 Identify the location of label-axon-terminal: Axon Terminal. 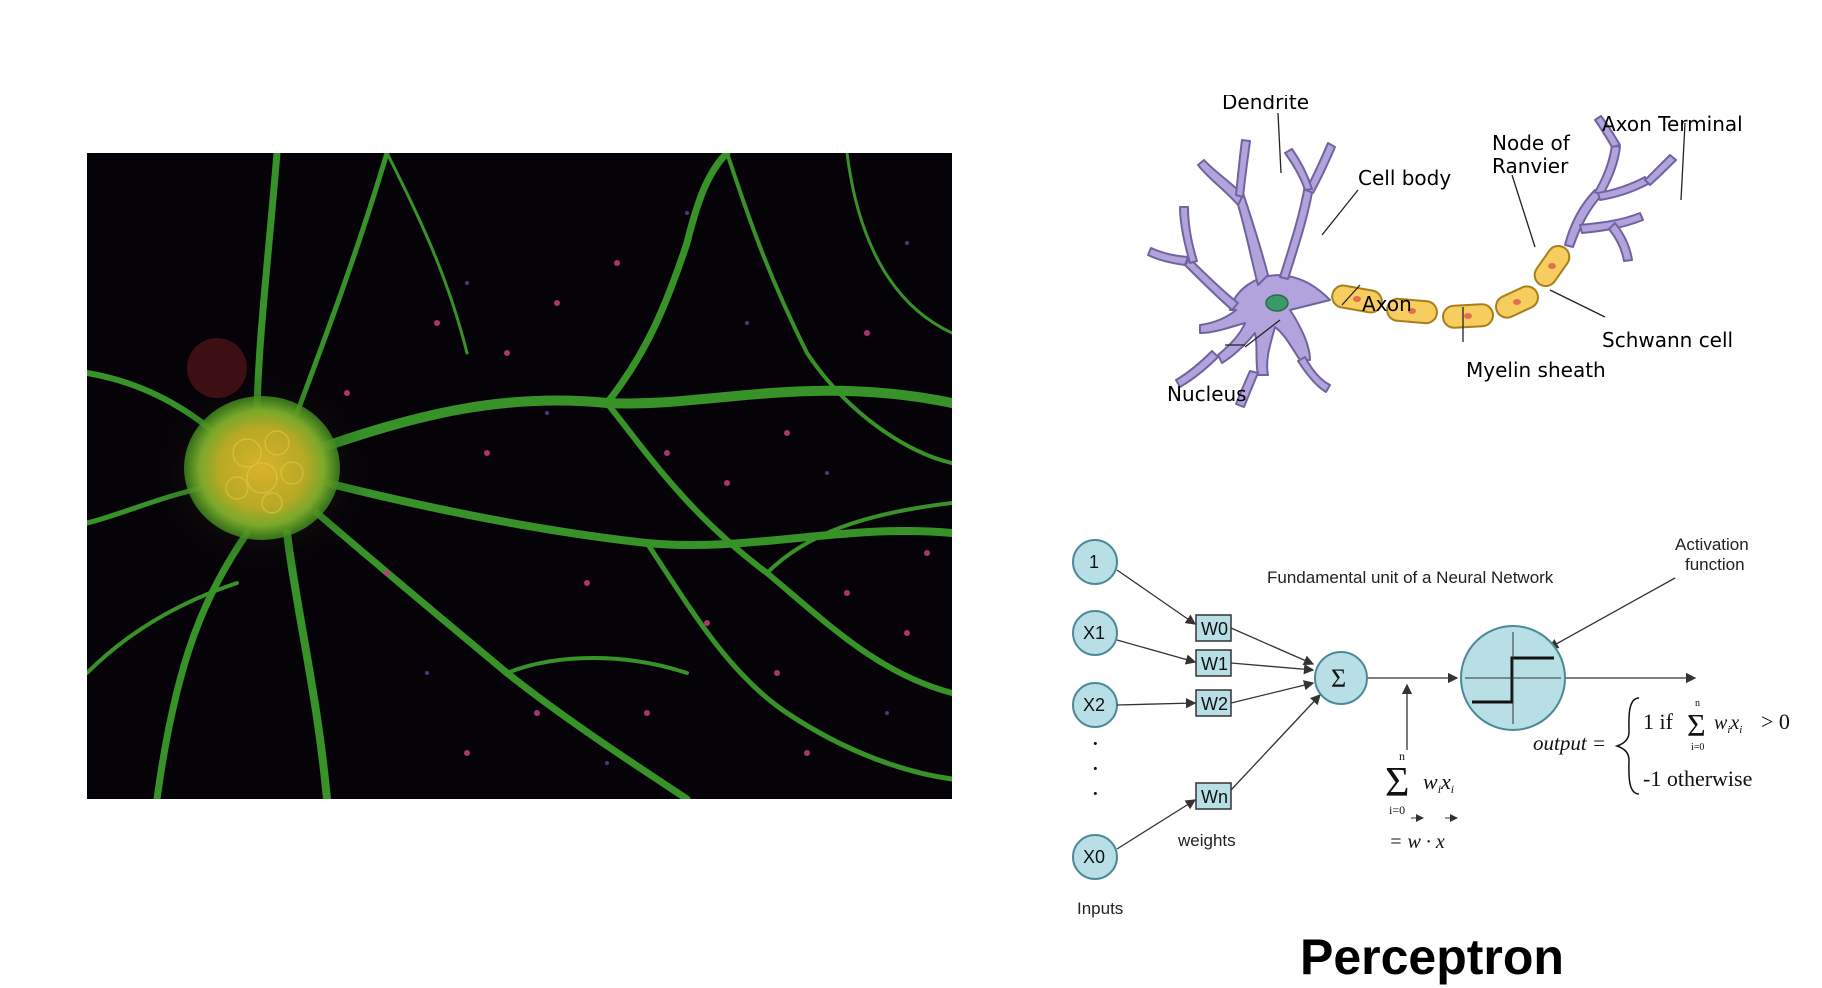
(1672, 124).